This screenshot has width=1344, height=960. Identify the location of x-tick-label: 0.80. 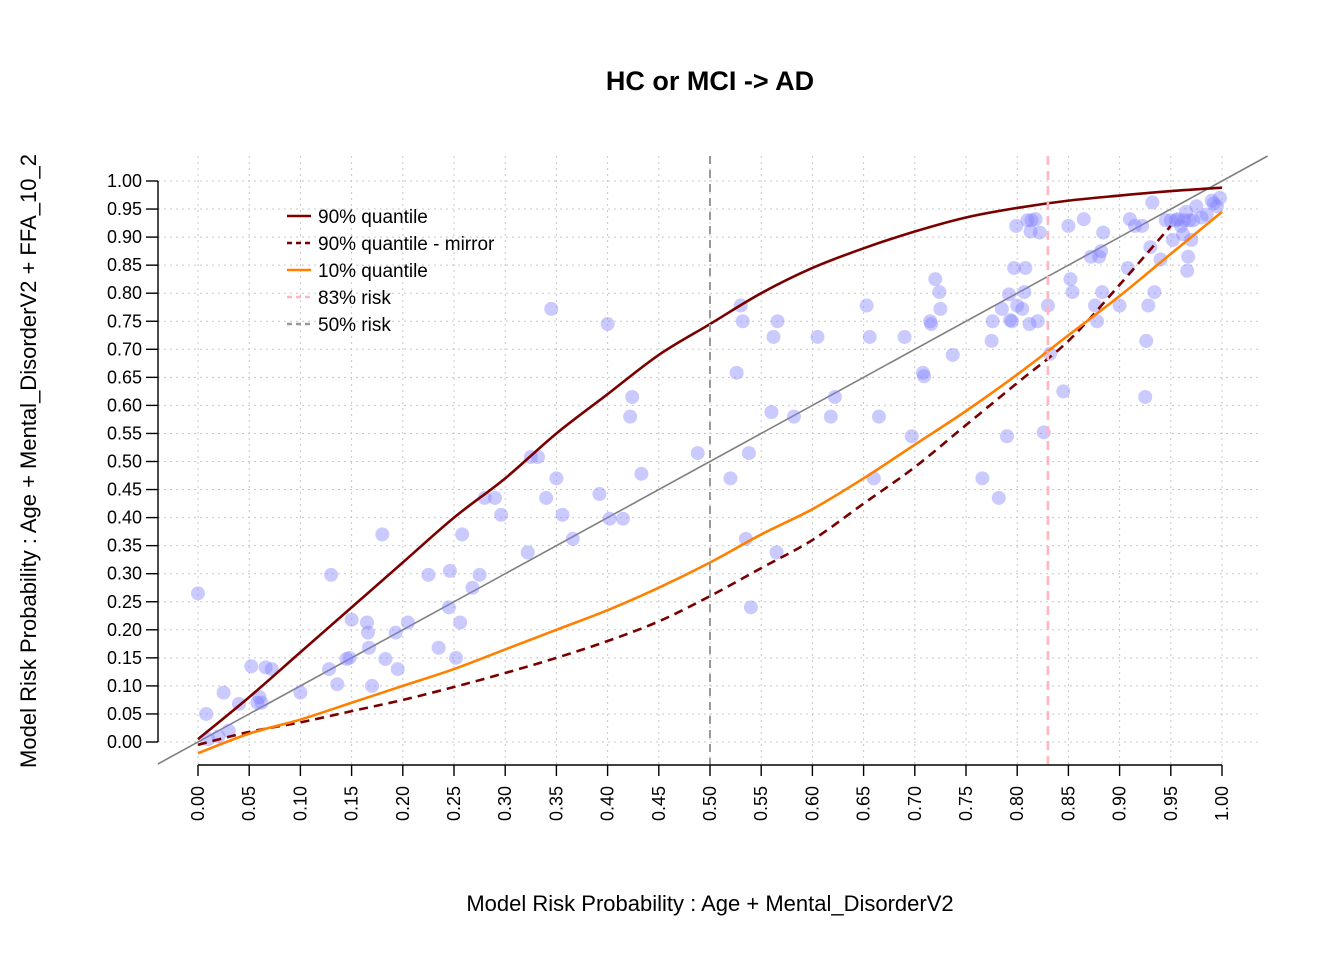
(1017, 803).